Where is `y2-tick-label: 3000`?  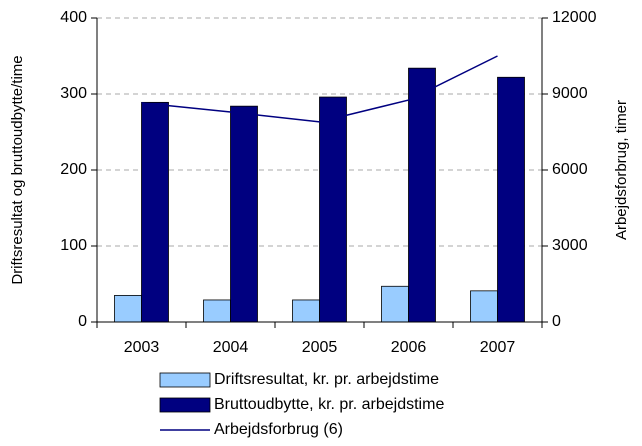
y2-tick-label: 3000 is located at coordinates (570, 245).